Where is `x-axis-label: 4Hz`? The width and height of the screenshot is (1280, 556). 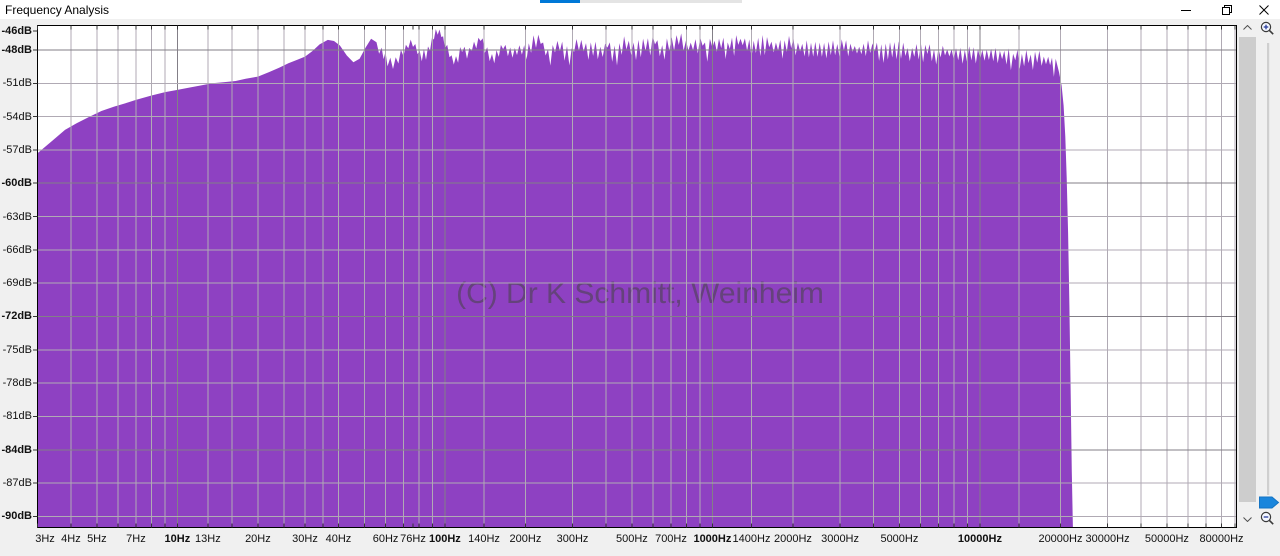 x-axis-label: 4Hz is located at coordinates (71, 539).